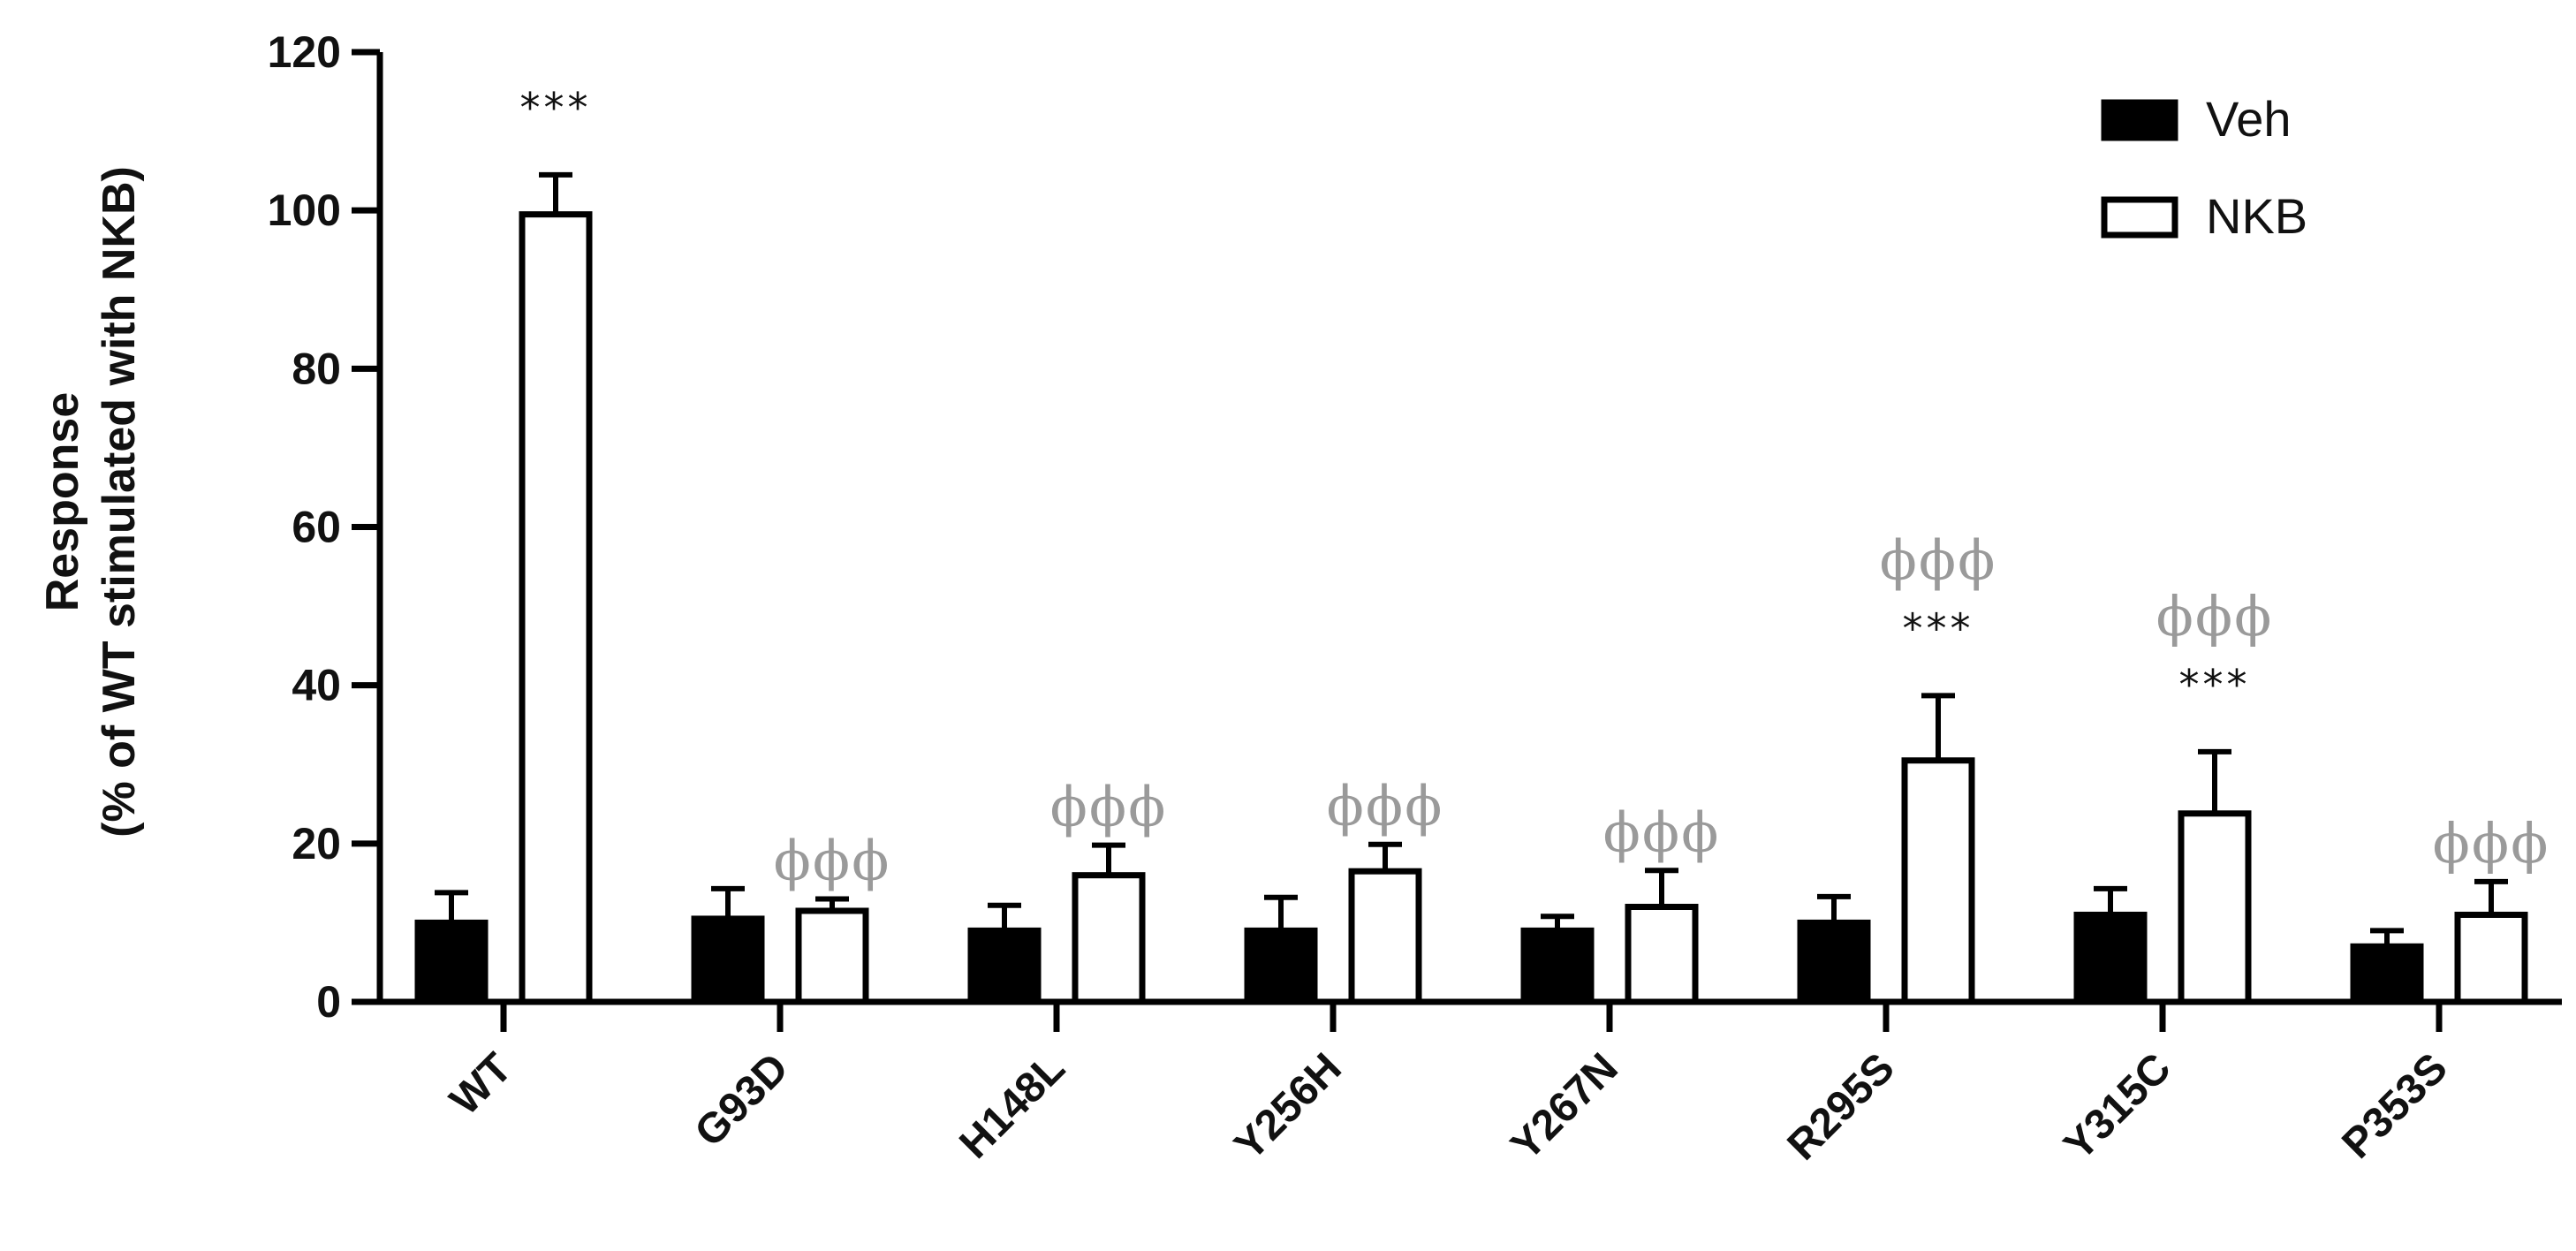 The width and height of the screenshot is (2576, 1251). What do you see at coordinates (2118, 1106) in the screenshot?
I see `x-tick-label-y315c: Y315C` at bounding box center [2118, 1106].